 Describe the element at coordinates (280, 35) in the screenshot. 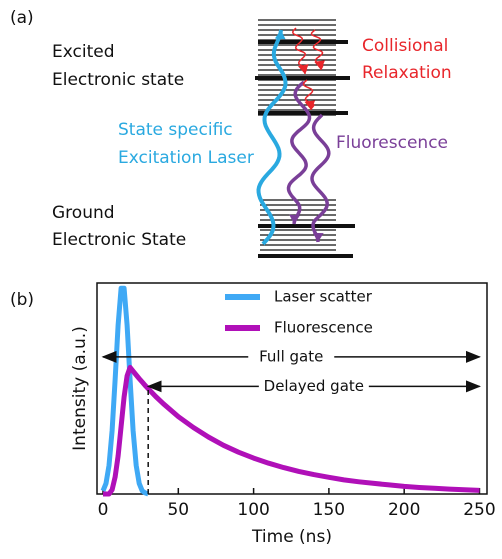

I see `excitation-arrow-head` at that location.